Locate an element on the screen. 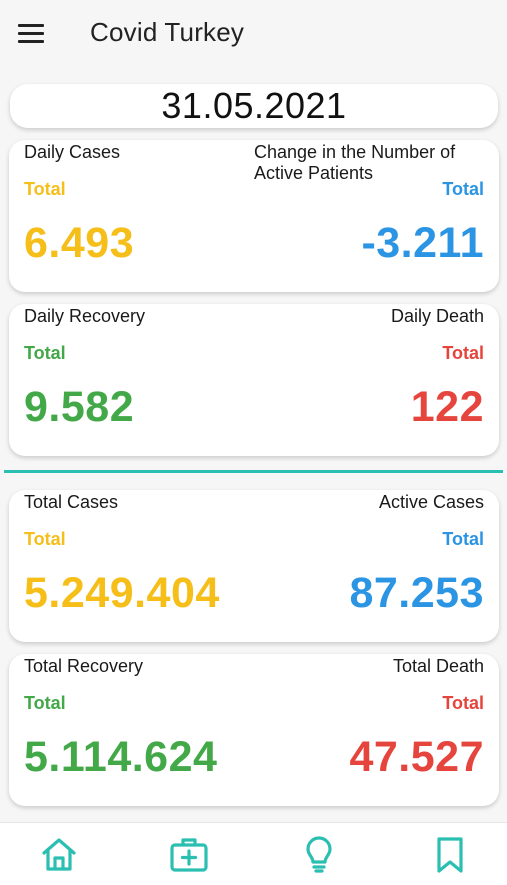  home-icon is located at coordinates (59, 854).